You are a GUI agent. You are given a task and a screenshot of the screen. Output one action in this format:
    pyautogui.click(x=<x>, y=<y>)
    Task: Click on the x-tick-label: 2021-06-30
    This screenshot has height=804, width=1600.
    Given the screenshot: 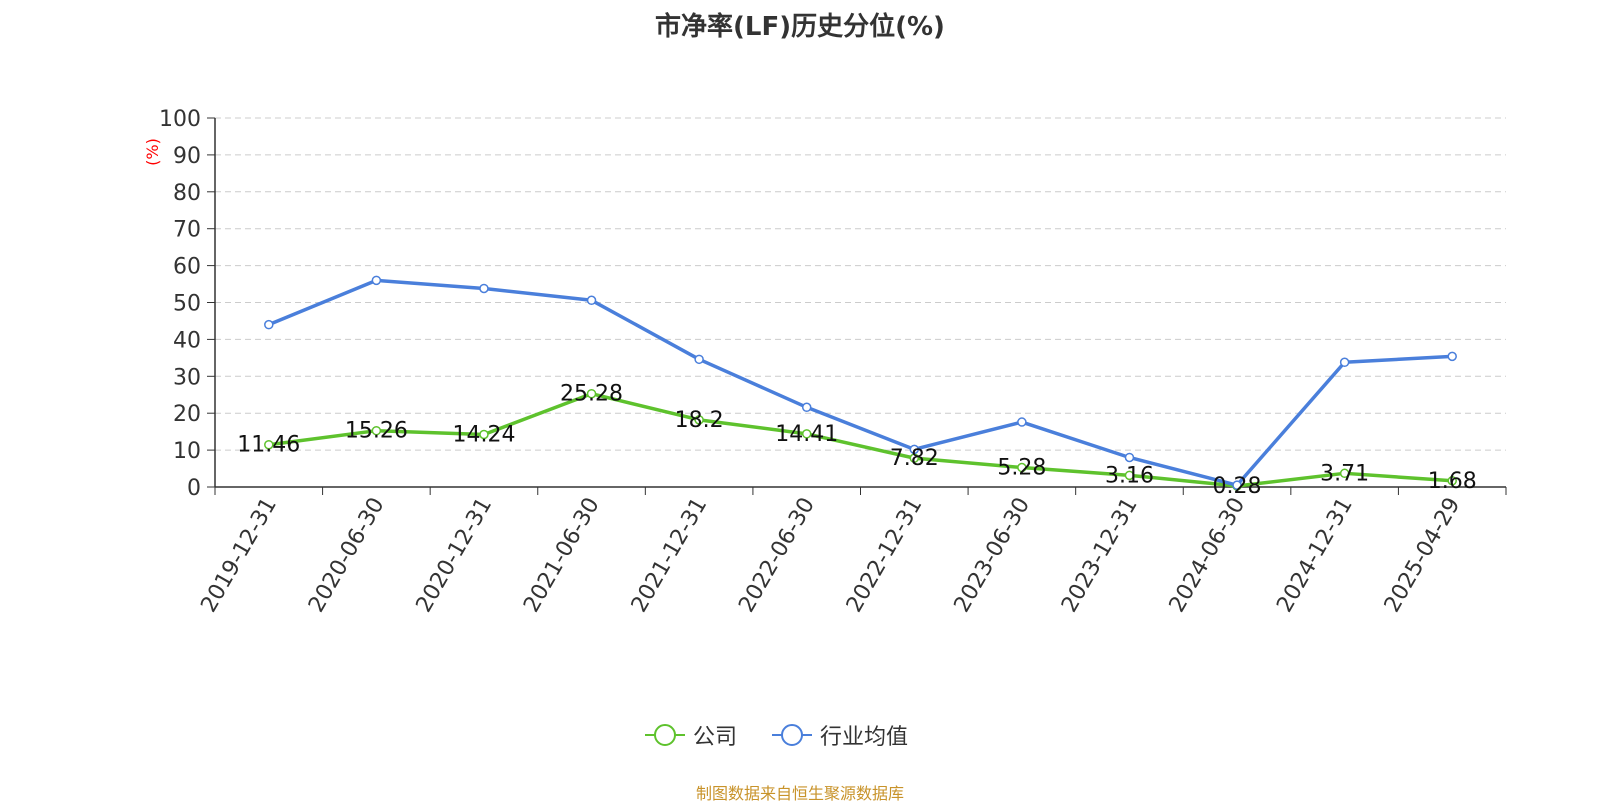 What is the action you would take?
    pyautogui.click(x=562, y=555)
    